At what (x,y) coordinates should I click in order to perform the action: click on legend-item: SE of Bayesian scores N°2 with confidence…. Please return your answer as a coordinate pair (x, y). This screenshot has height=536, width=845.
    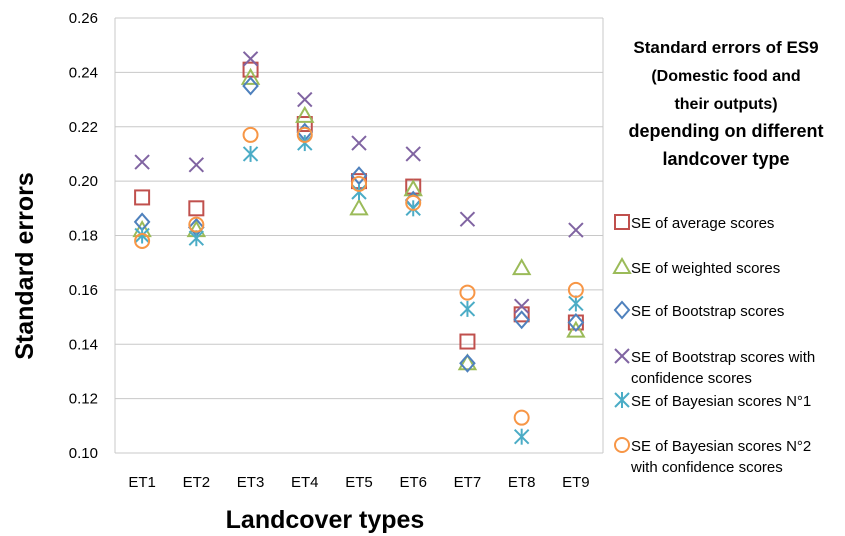
    Looking at the image, I should click on (712, 456).